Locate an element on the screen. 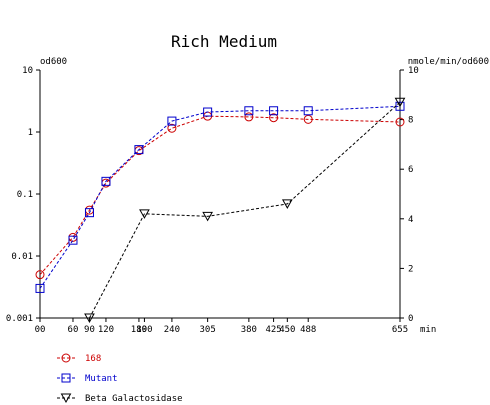 This screenshot has height=405, width=490. y-right-tick-label: 2 is located at coordinates (410, 269).